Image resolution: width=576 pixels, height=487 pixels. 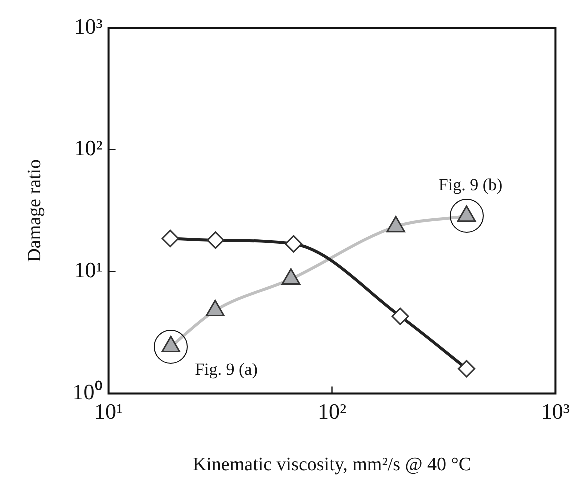 I want to click on annotation: Fig. 9 (a), so click(x=226, y=369).